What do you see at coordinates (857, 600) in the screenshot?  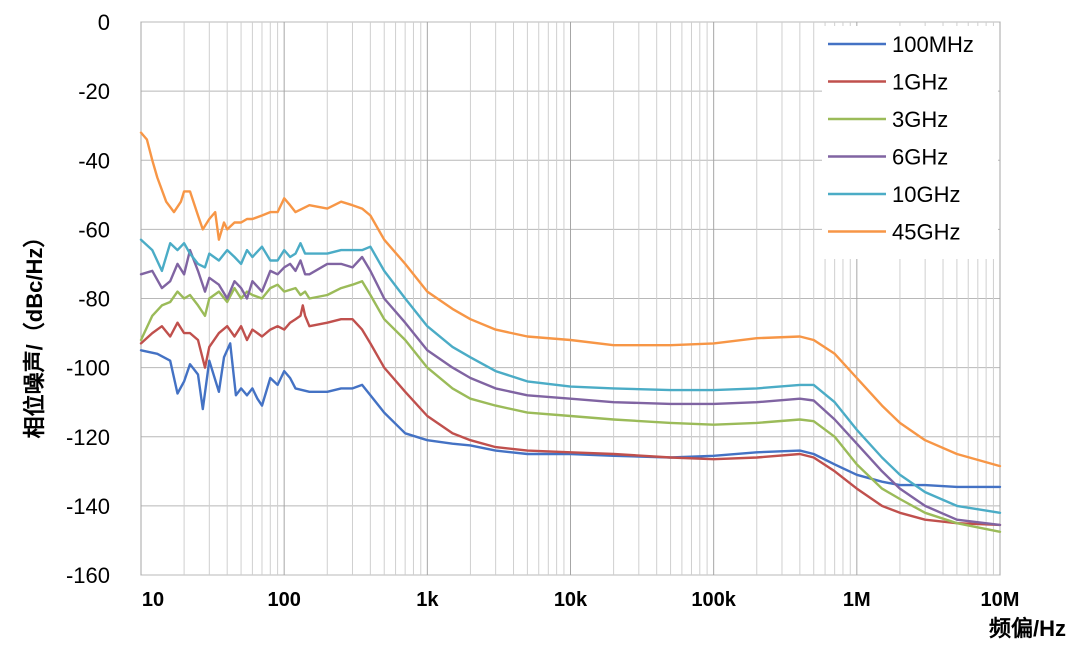 I see `x-tick-label: 1M` at bounding box center [857, 600].